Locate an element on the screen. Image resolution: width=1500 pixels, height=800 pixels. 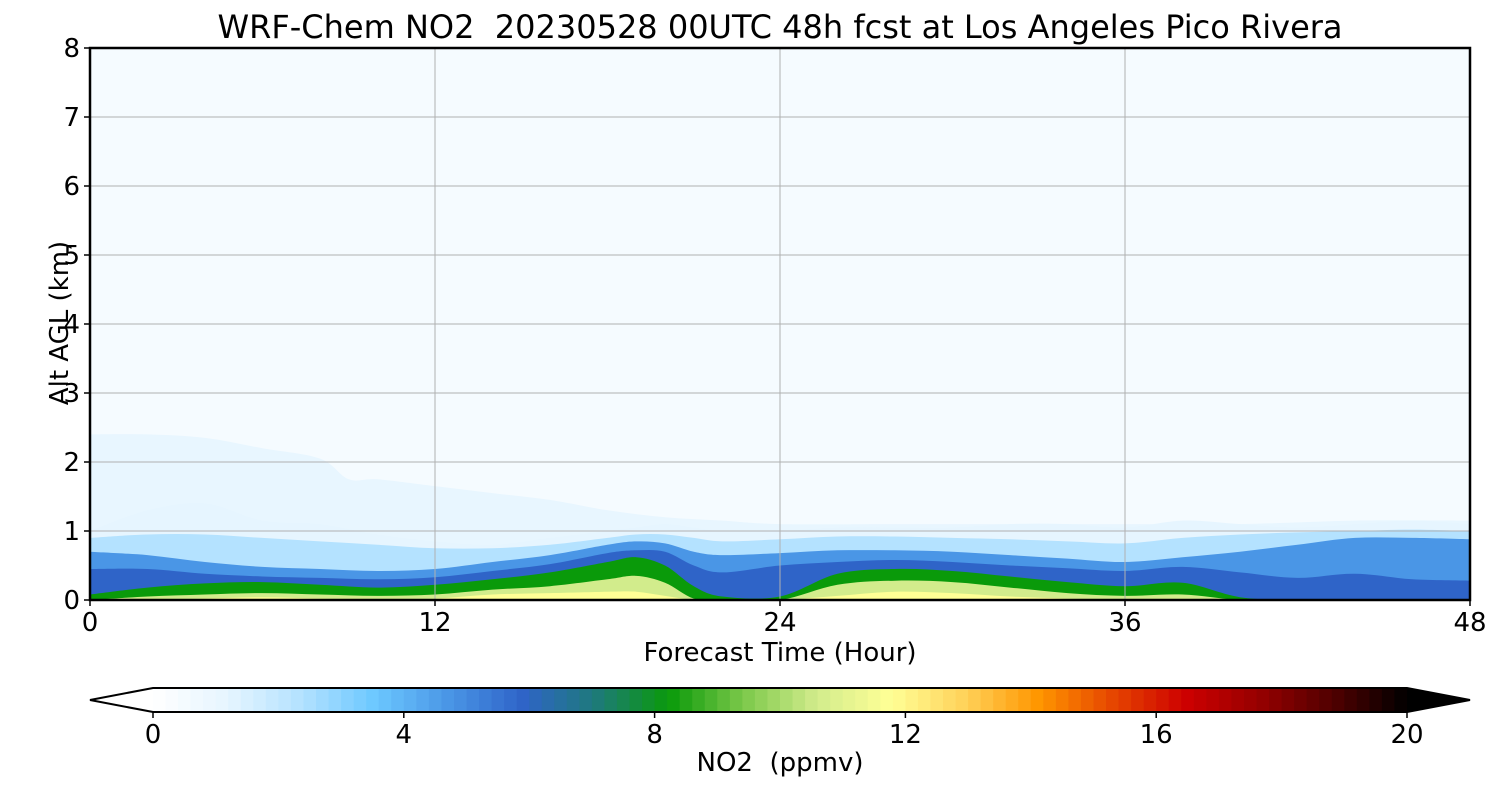
y-tick-label: 4 is located at coordinates (71, 325).